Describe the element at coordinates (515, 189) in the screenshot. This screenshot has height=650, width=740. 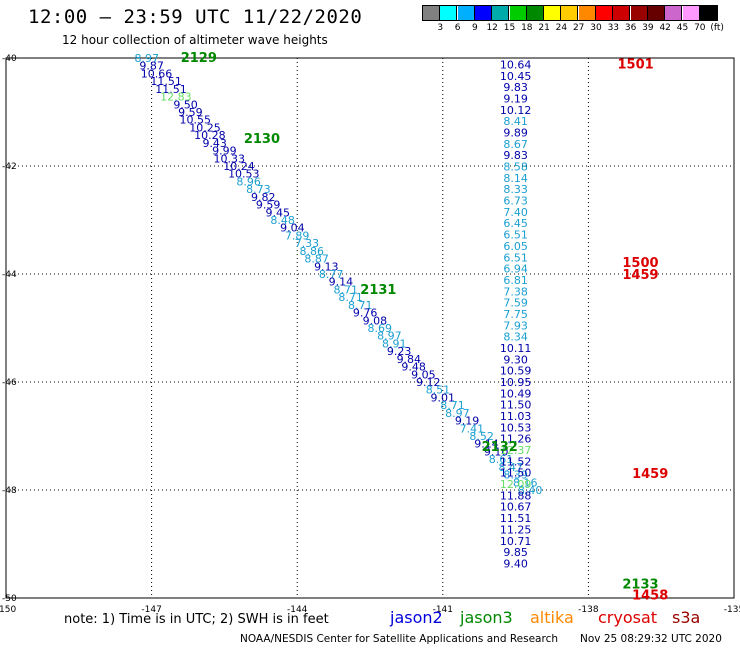
I see `swh-value-label: 8.33` at that location.